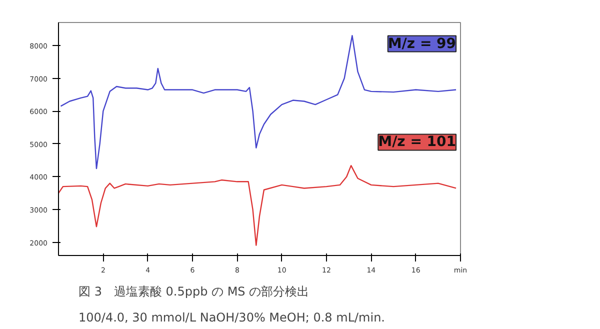  I want to click on text: 100/4.0, 30 mmol/L NaOH/30% MeOH; 0.8 mL/min., so click(231, 317).